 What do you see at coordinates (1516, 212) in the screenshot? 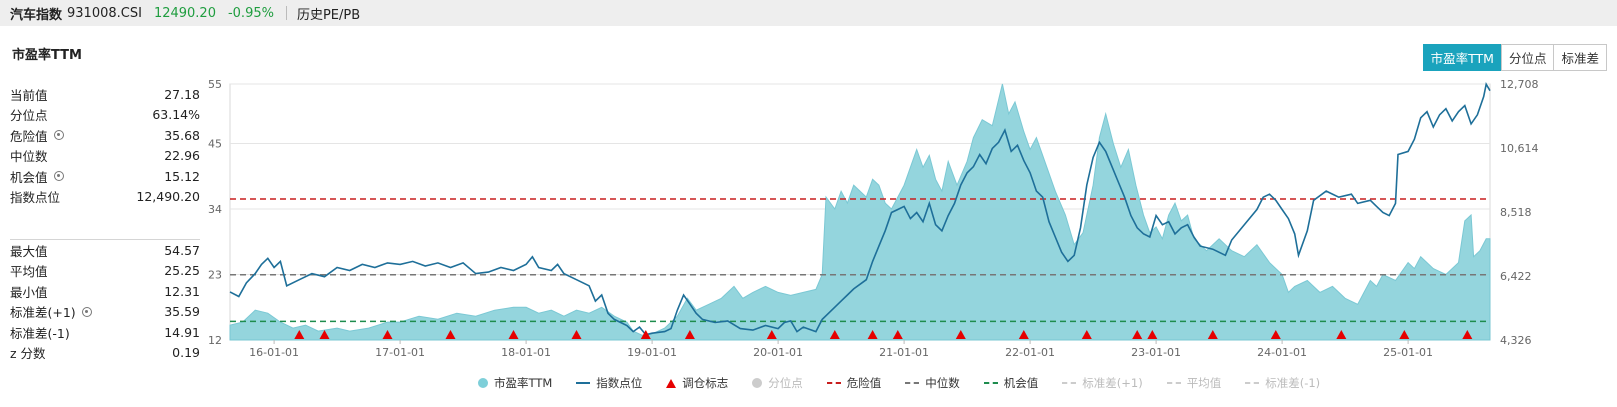
I see `y-right-tick-label: 8,518` at bounding box center [1516, 212].